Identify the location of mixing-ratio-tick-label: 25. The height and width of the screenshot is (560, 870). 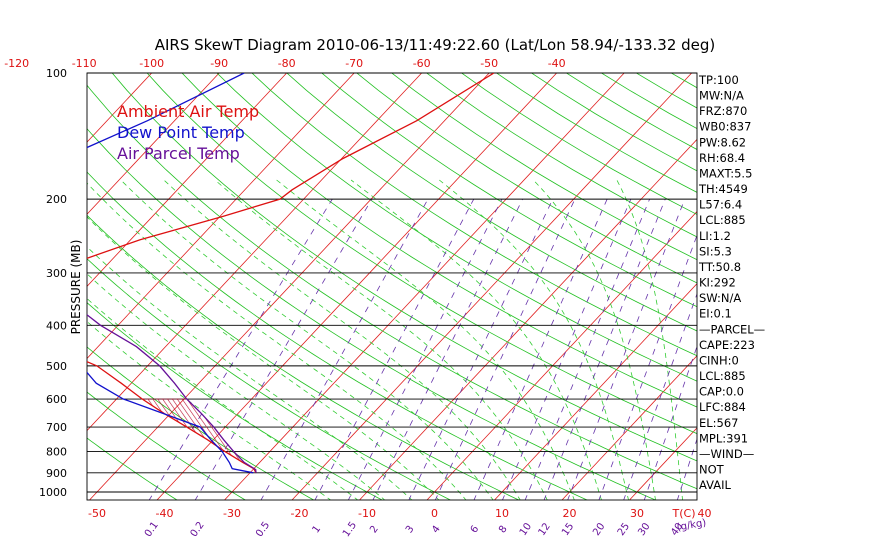
(624, 529).